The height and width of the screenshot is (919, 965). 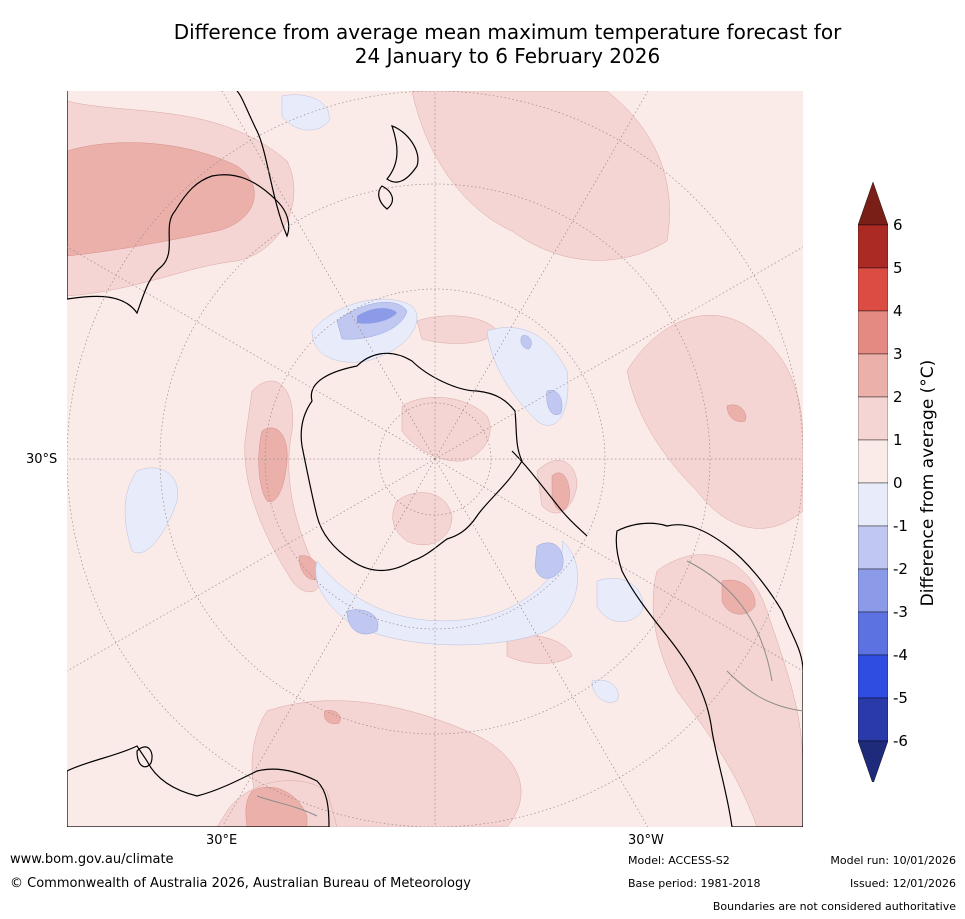 I want to click on anomaly-patch-weddell-coast, so click(x=549, y=560).